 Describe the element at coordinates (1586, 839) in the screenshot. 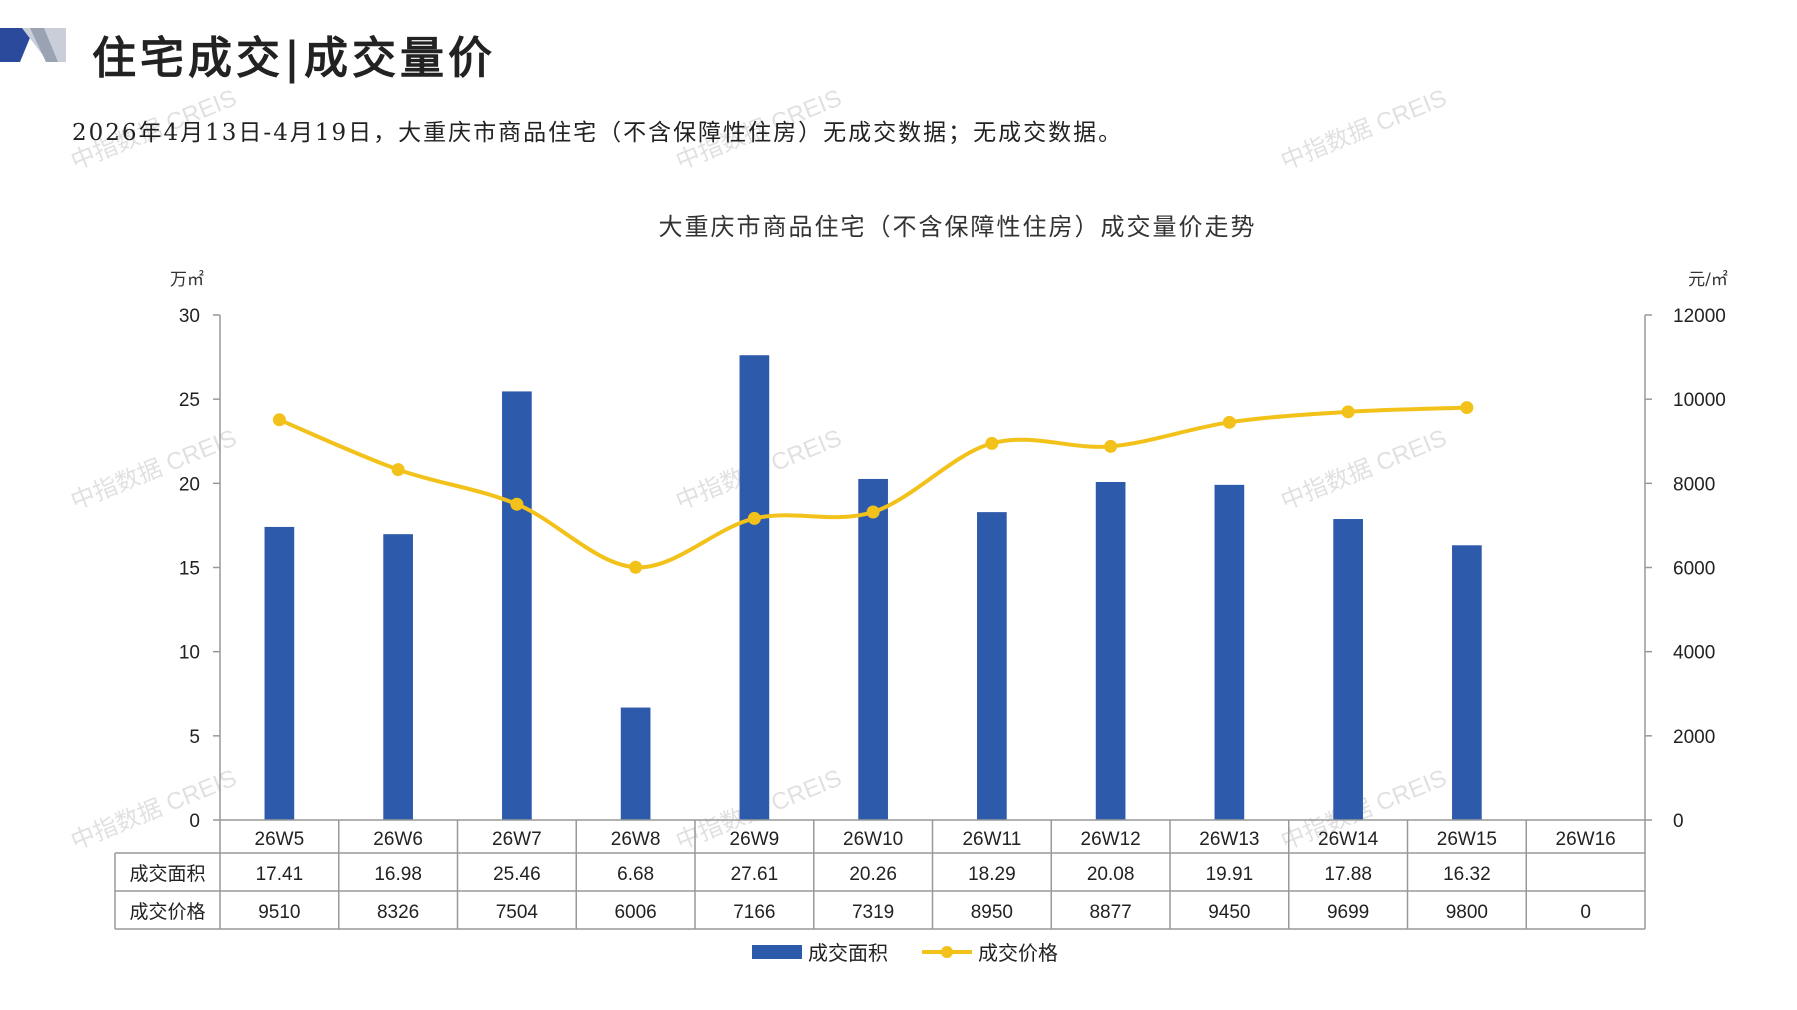

I see `x-tick-label: 26W16` at that location.